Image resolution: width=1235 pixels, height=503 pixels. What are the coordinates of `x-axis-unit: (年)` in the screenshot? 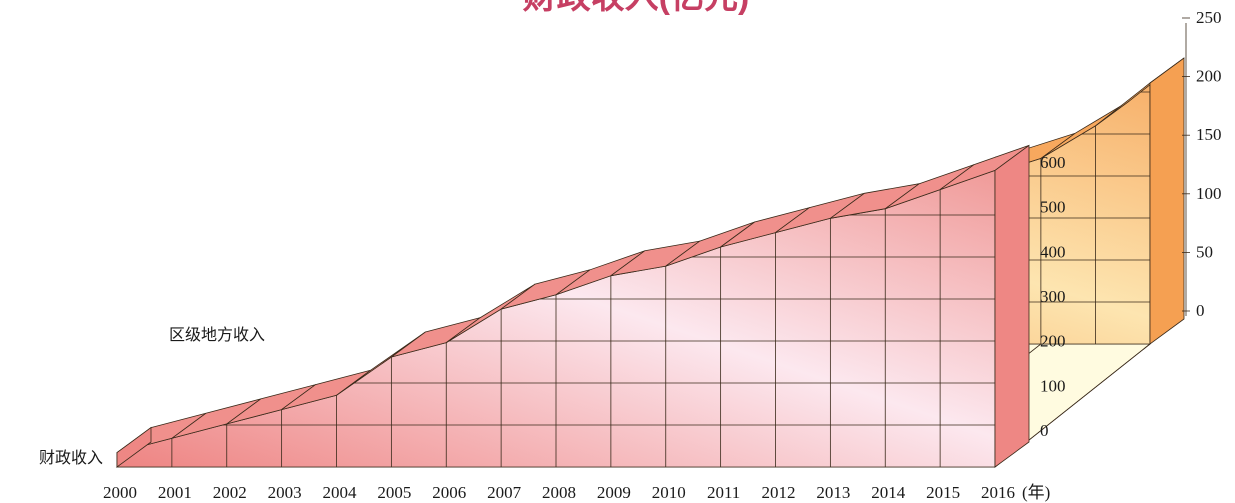 It's located at (1036, 492).